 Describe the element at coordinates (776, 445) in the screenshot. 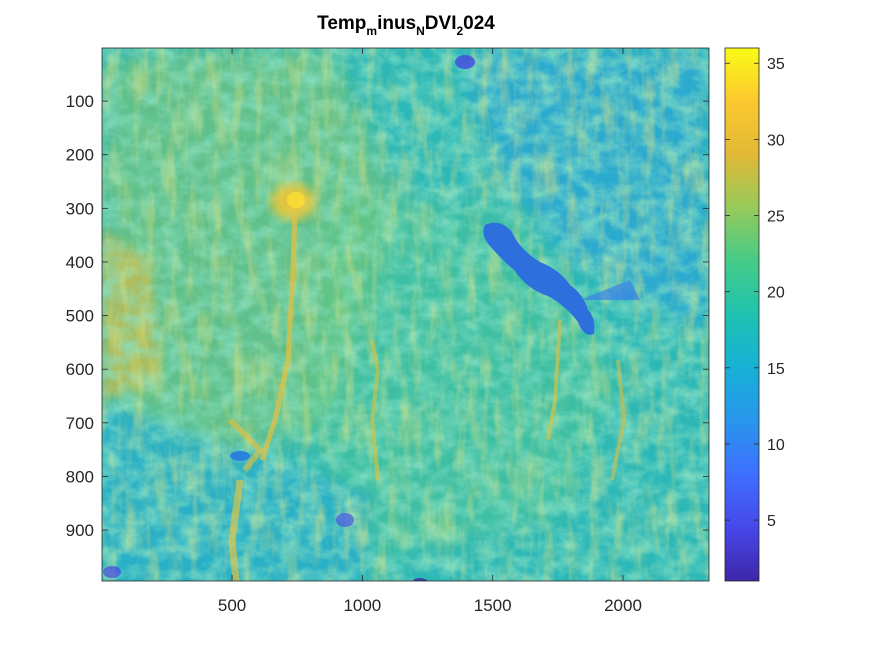

I see `colorbar-tick-label: 10` at that location.